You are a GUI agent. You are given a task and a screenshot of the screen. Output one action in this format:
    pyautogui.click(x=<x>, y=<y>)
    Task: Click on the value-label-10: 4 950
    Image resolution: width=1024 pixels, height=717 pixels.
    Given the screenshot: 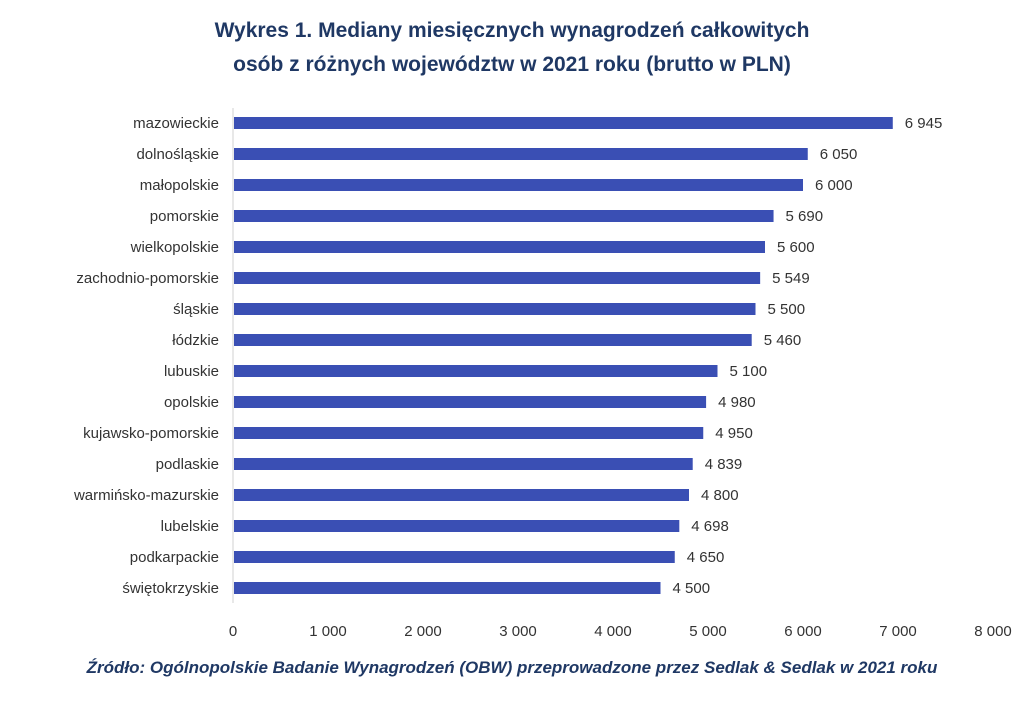 What is the action you would take?
    pyautogui.click(x=734, y=433)
    